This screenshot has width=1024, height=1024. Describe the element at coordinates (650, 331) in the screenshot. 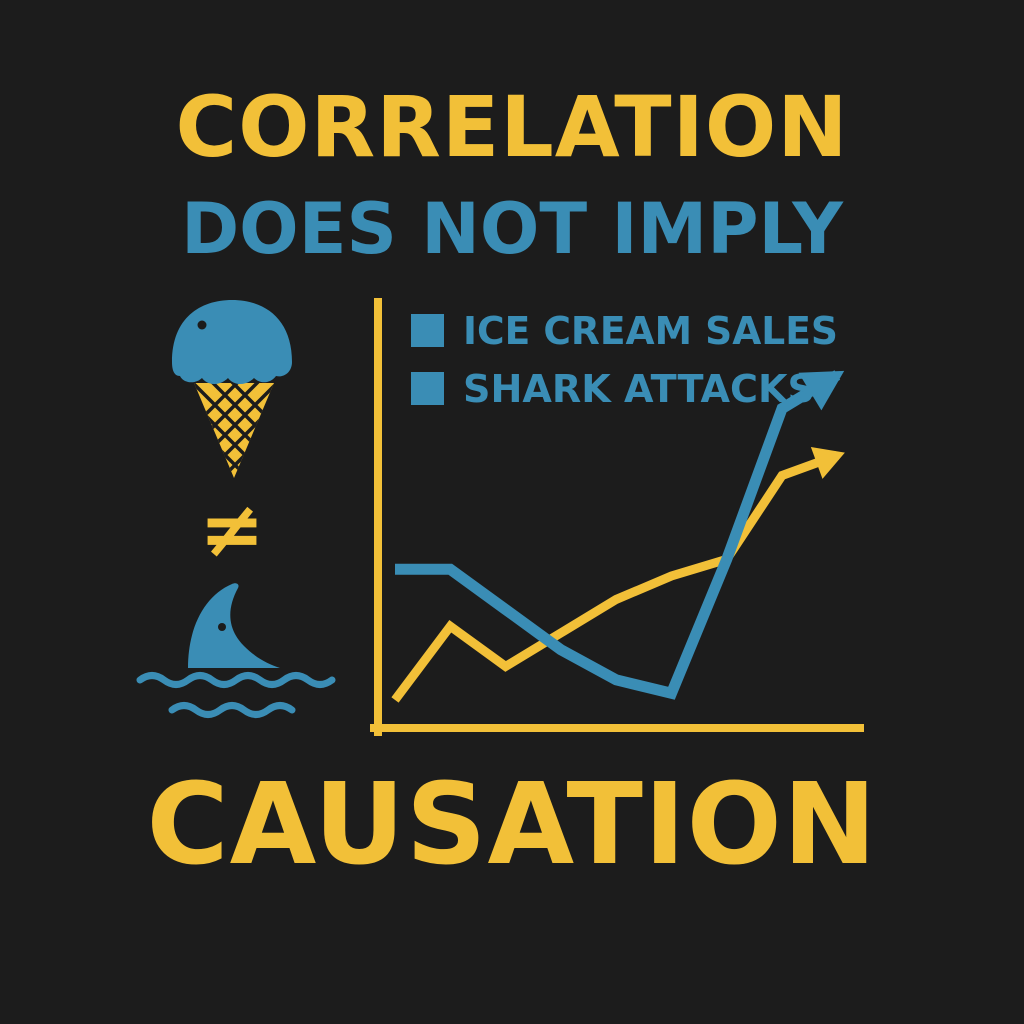

I see `legend-label: ICE CREAM SALES` at that location.